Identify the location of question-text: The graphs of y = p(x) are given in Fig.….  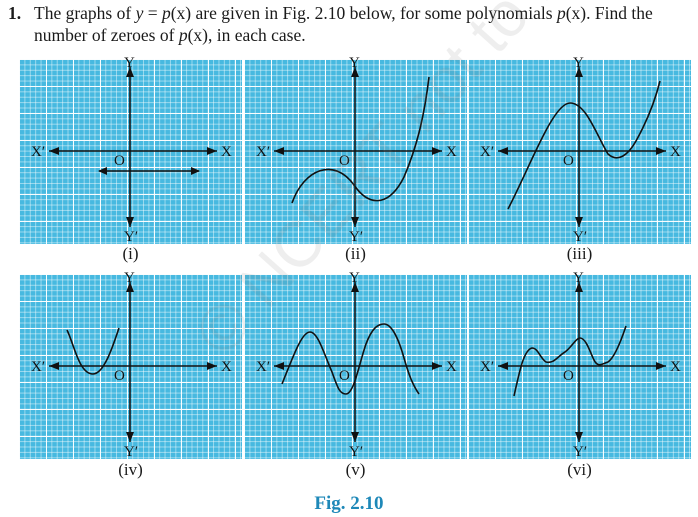
(363, 24).